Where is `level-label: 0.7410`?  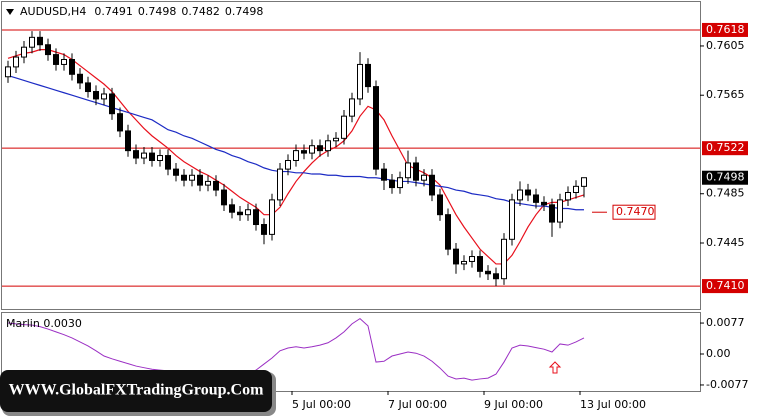
level-label: 0.7410 is located at coordinates (725, 285).